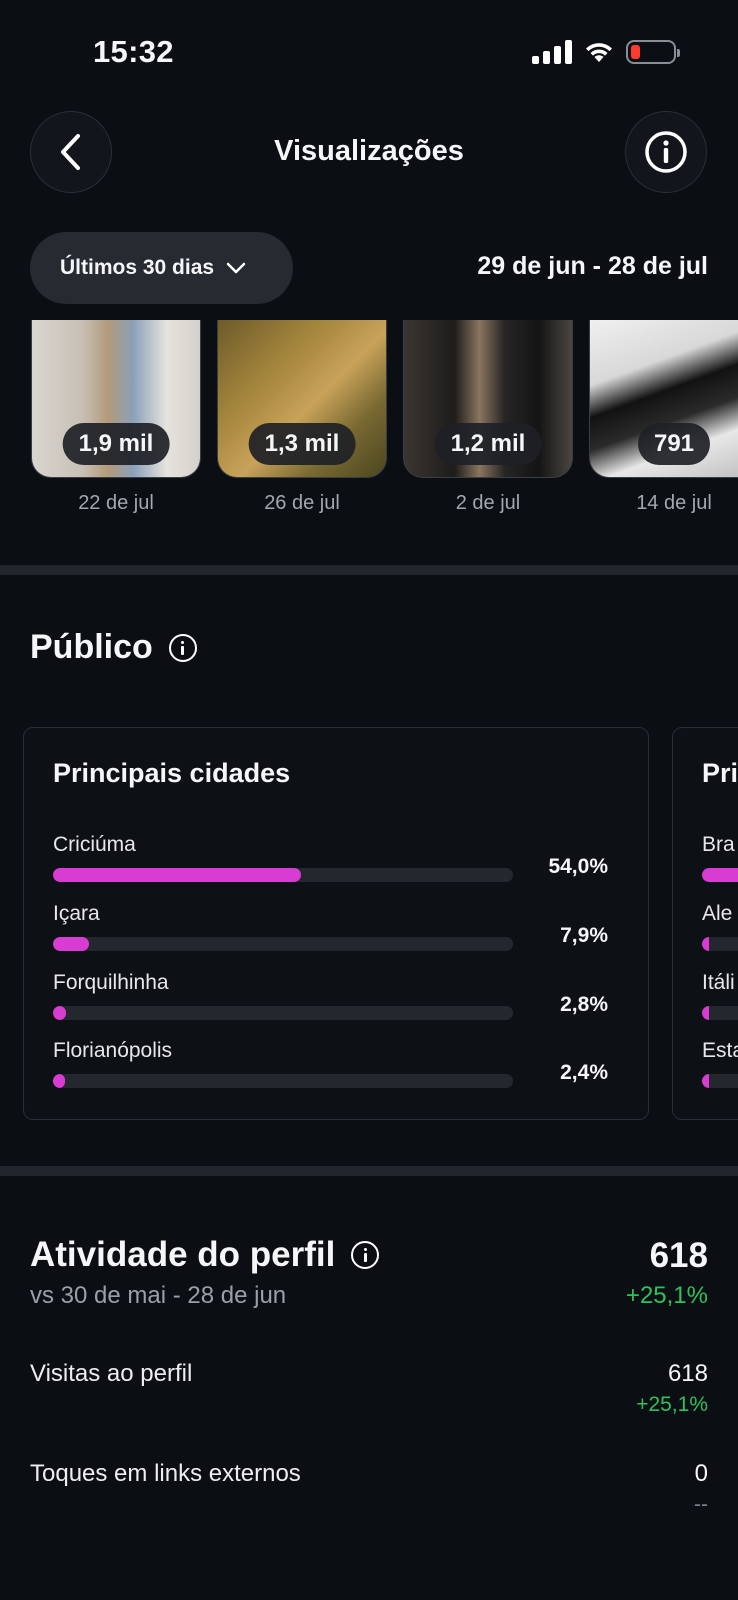  Describe the element at coordinates (687, 1373) in the screenshot. I see `metric-value: 618` at that location.